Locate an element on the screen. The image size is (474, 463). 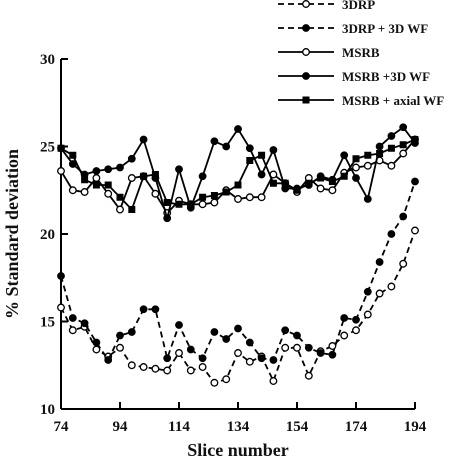
x-tick-label: 114 is located at coordinates (179, 427).